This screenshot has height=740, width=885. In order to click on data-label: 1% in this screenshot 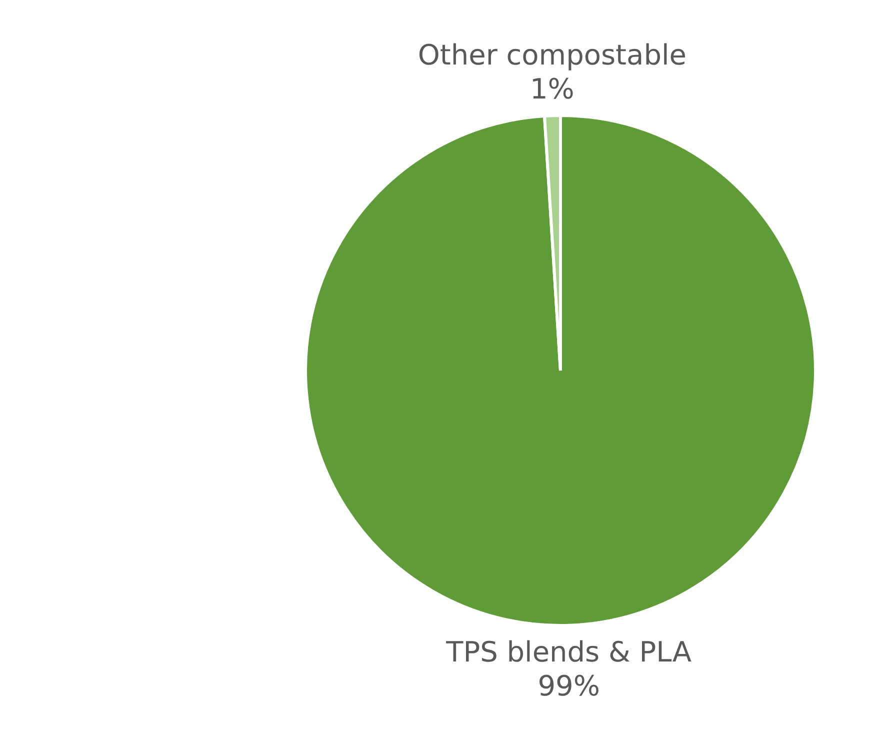, I will do `click(552, 89)`.